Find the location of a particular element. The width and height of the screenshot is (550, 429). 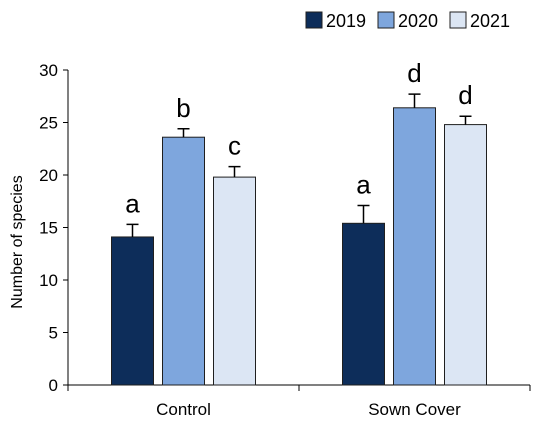

y-tick-label: 25 is located at coordinates (48, 123).